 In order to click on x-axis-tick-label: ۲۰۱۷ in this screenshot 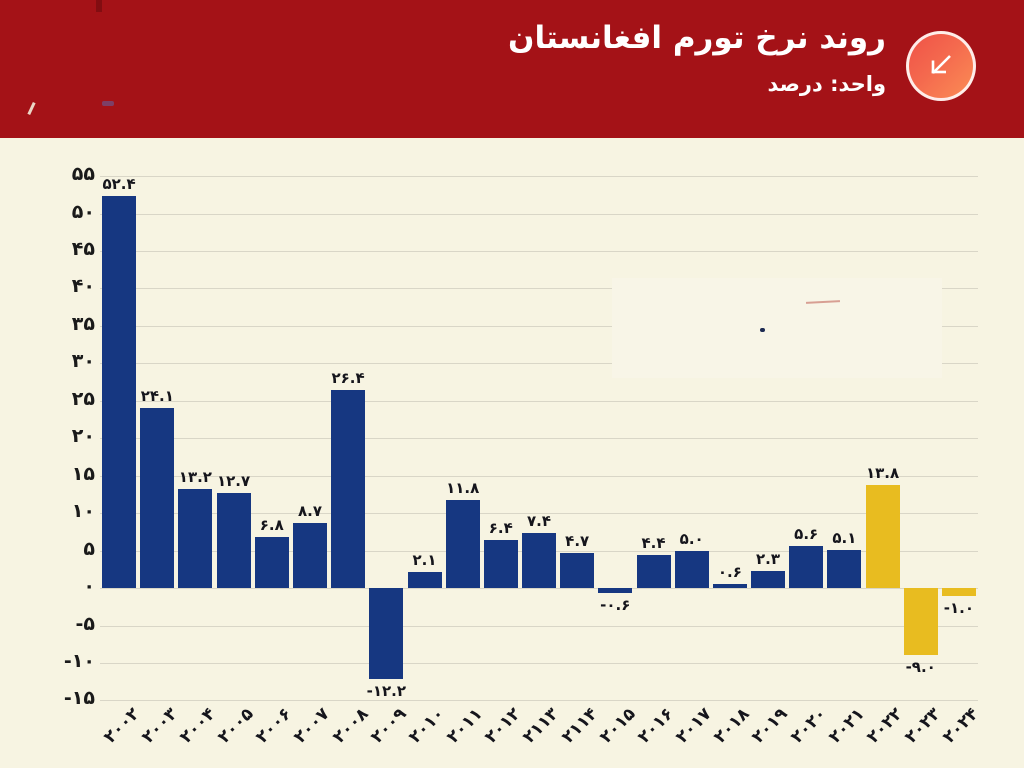, I will do `click(694, 726)`.